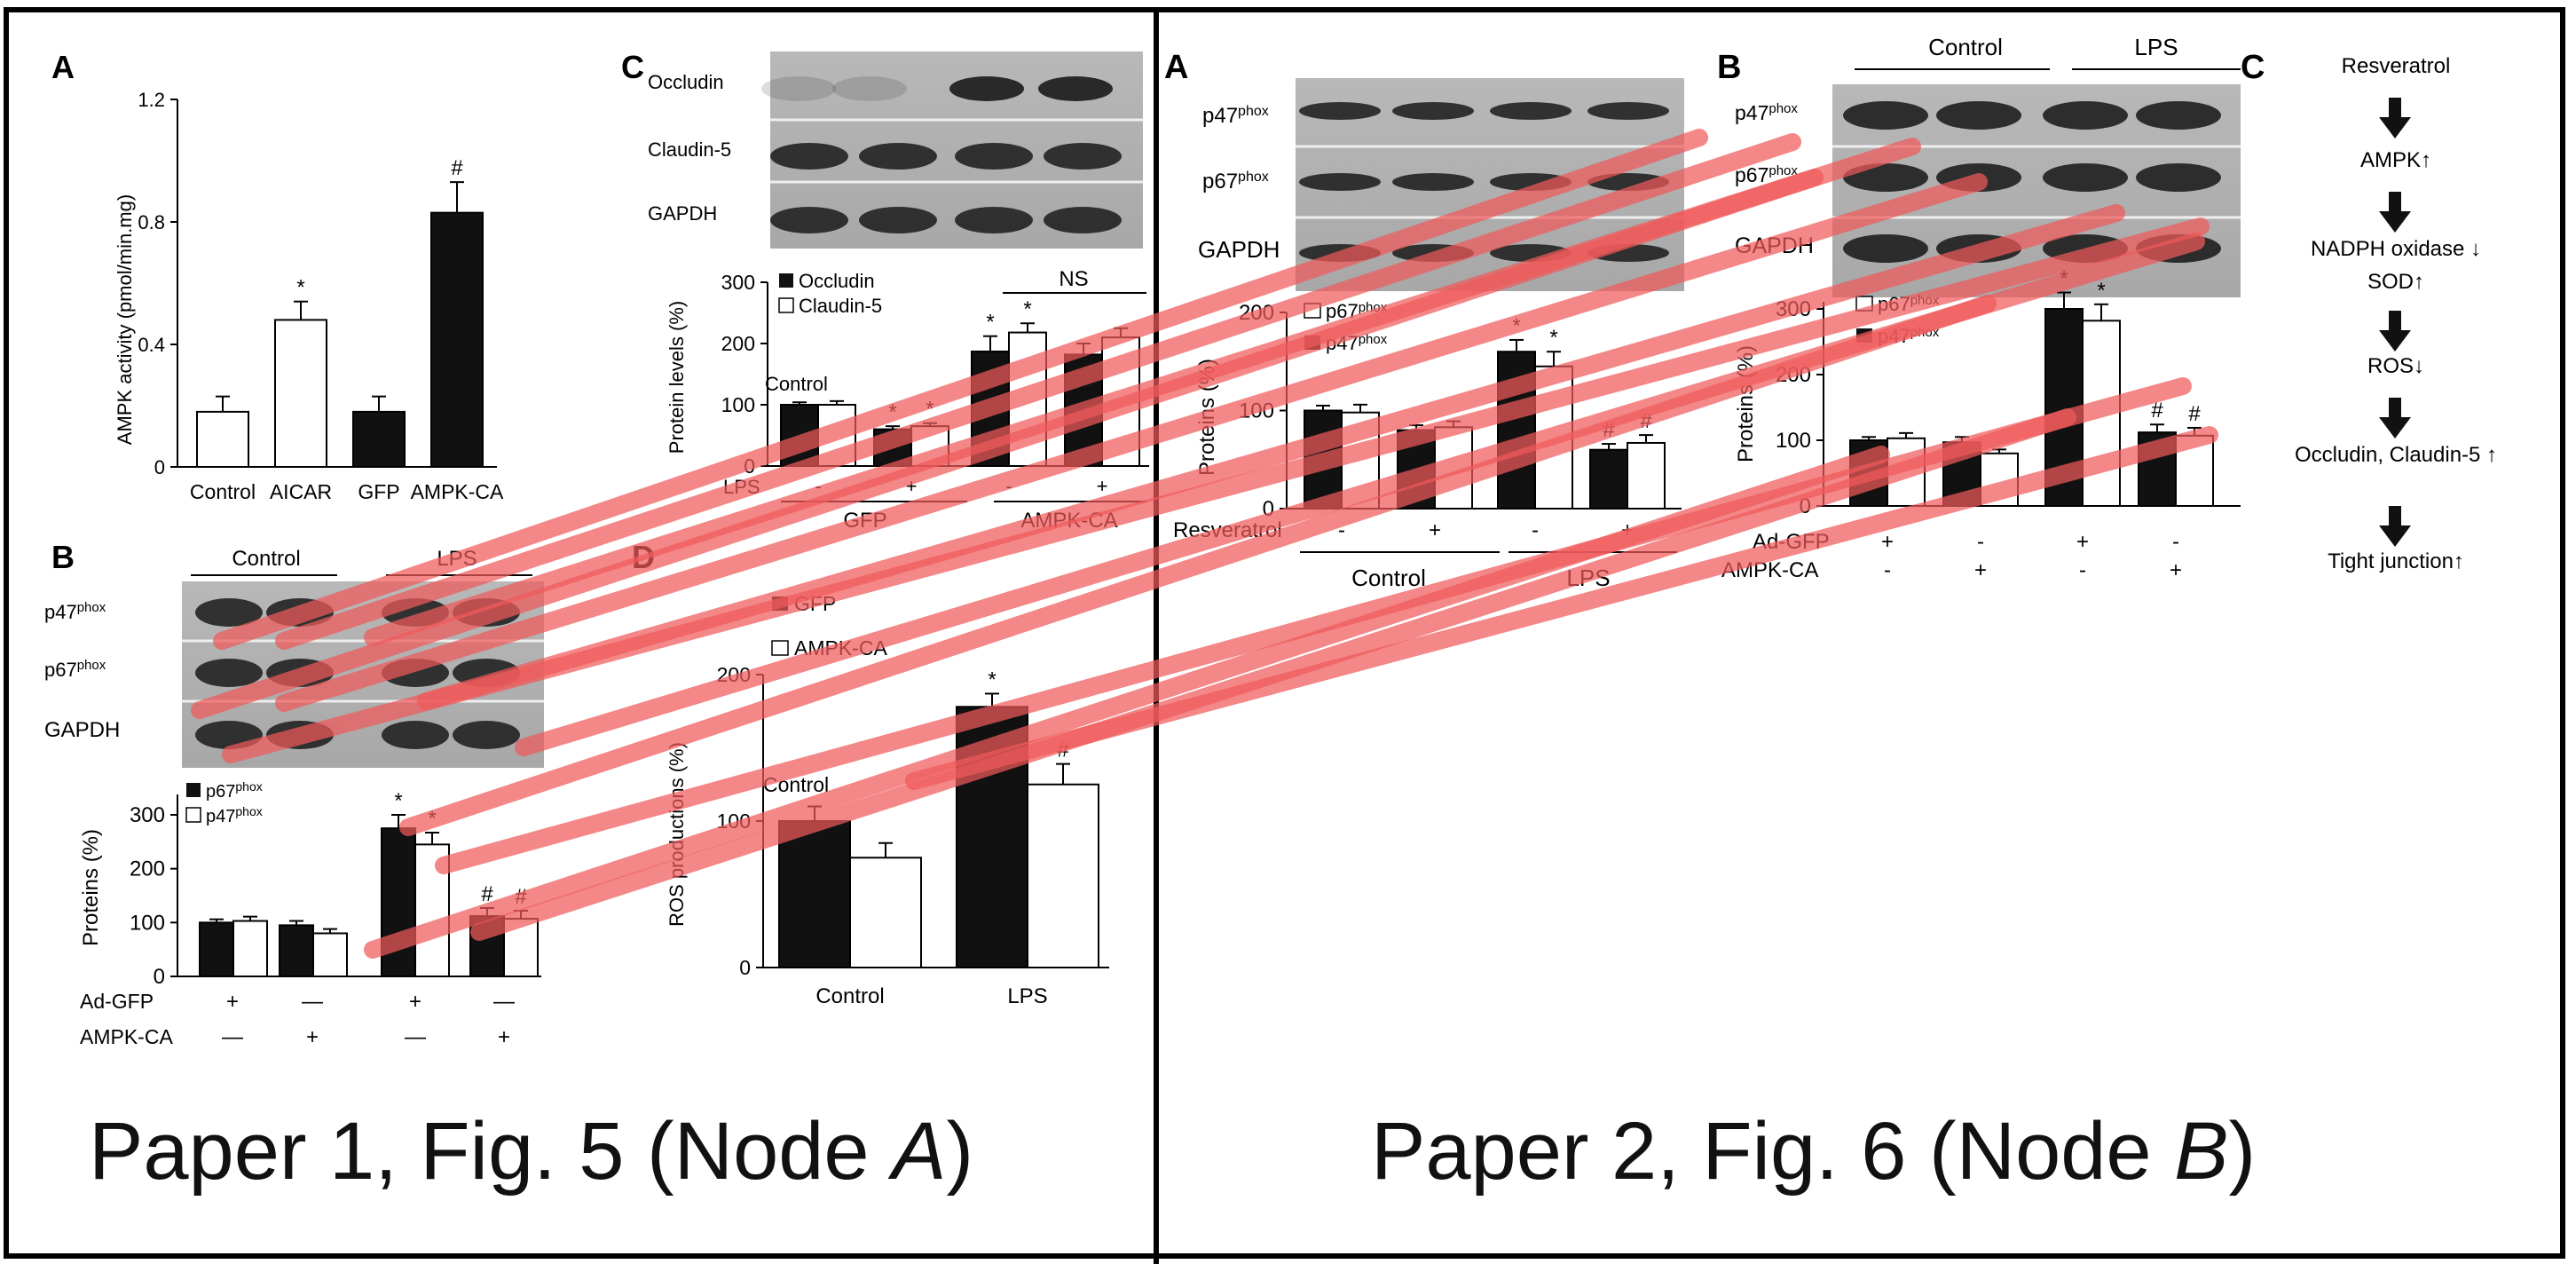 The image size is (2576, 1264). What do you see at coordinates (235, 790) in the screenshot?
I see `p1-b-legend-p67: p67phox` at bounding box center [235, 790].